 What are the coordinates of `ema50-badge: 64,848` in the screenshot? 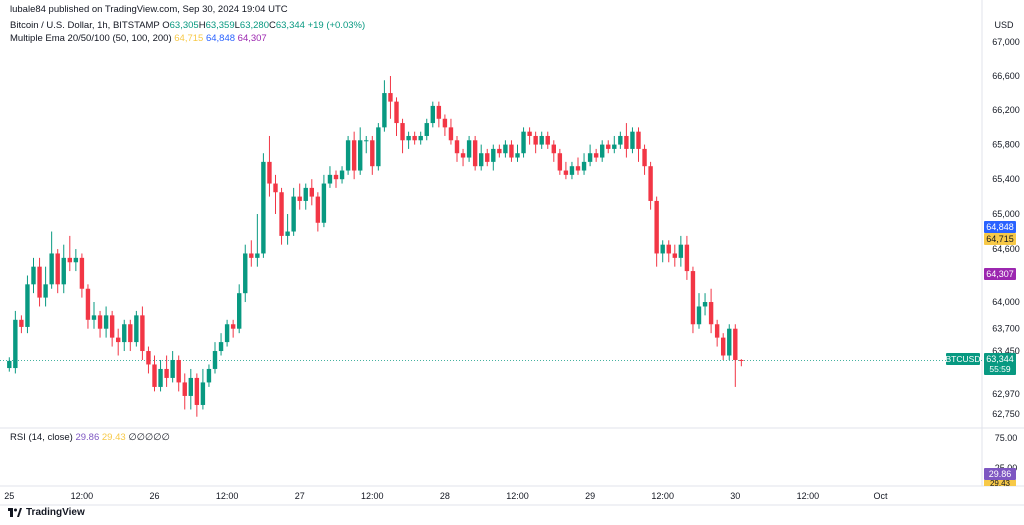 It's located at (1000, 227).